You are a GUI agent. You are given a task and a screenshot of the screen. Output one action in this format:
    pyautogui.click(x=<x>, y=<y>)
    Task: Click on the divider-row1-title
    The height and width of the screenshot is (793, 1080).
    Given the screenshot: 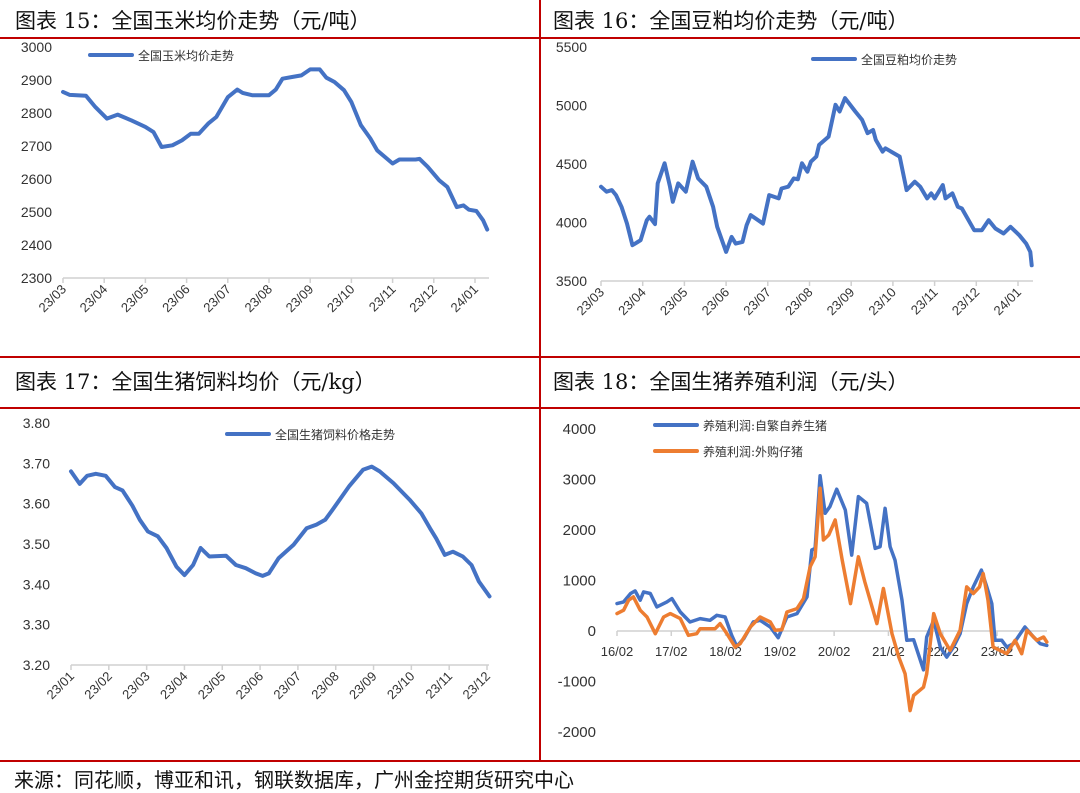 What is the action you would take?
    pyautogui.click(x=540, y=38)
    